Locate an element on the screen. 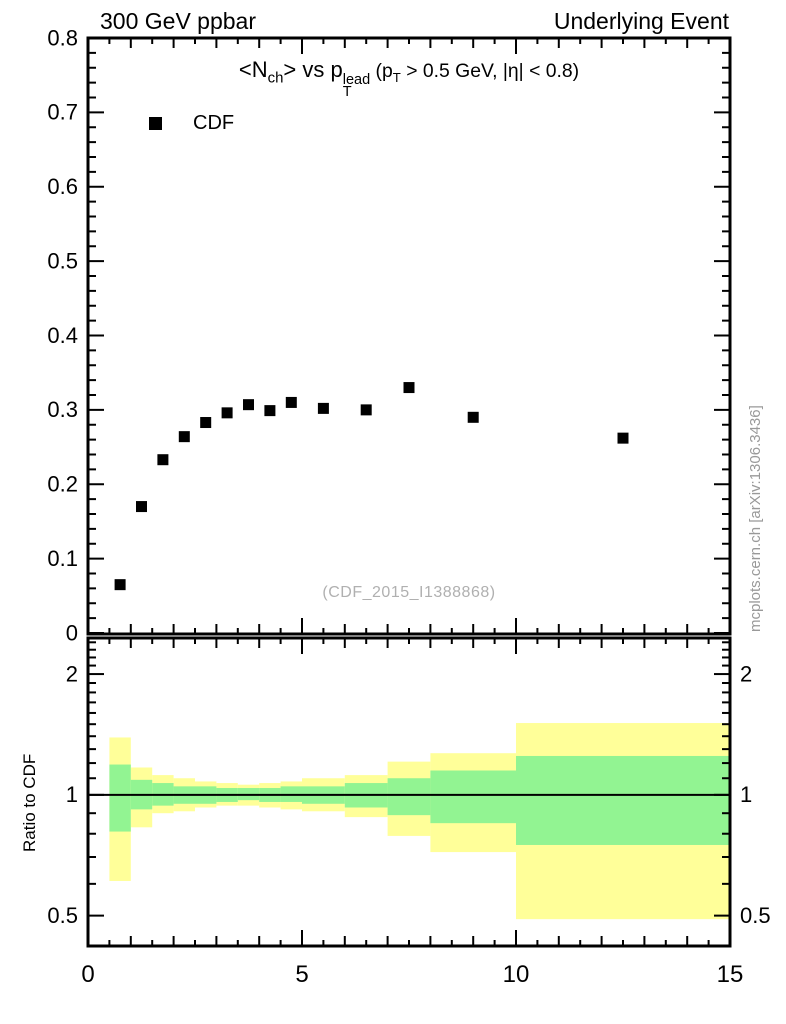 The image size is (786, 1024). title-sub-T: T is located at coordinates (347, 91).